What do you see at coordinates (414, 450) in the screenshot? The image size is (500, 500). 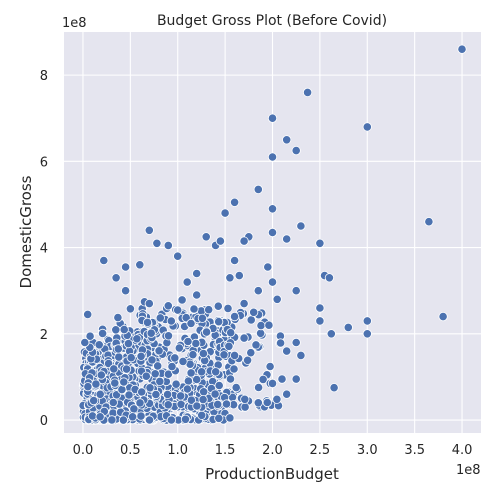 I see `x-tick-label: 3.5` at bounding box center [414, 450].